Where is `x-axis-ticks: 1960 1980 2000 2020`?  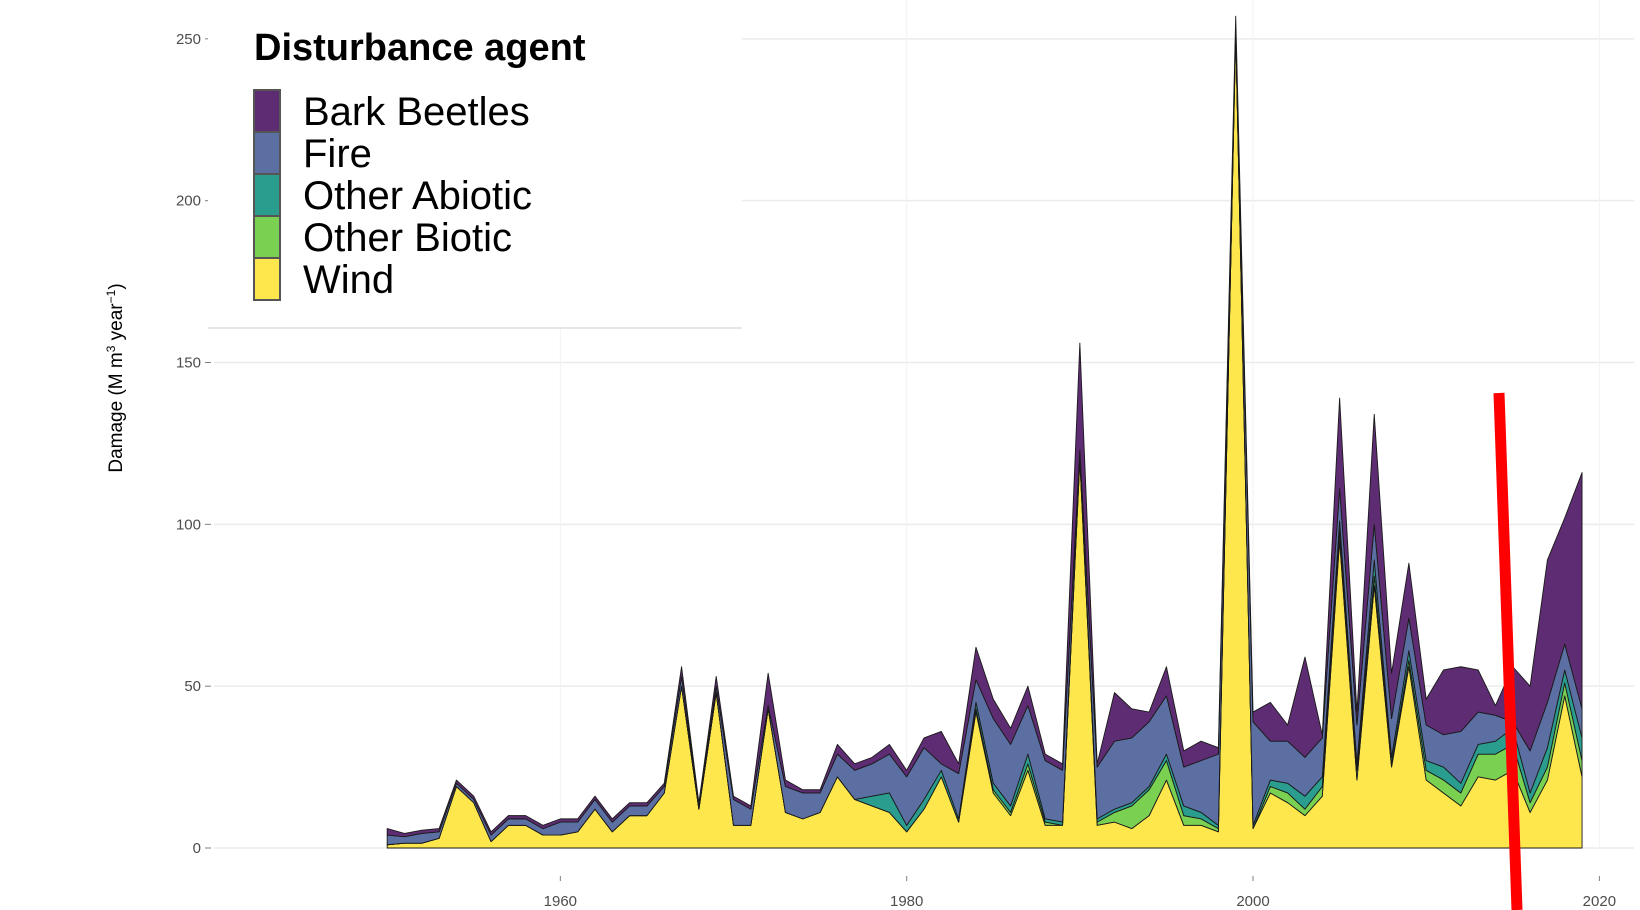
x-axis-ticks: 1960 1980 2000 2020 is located at coordinates (1080, 893).